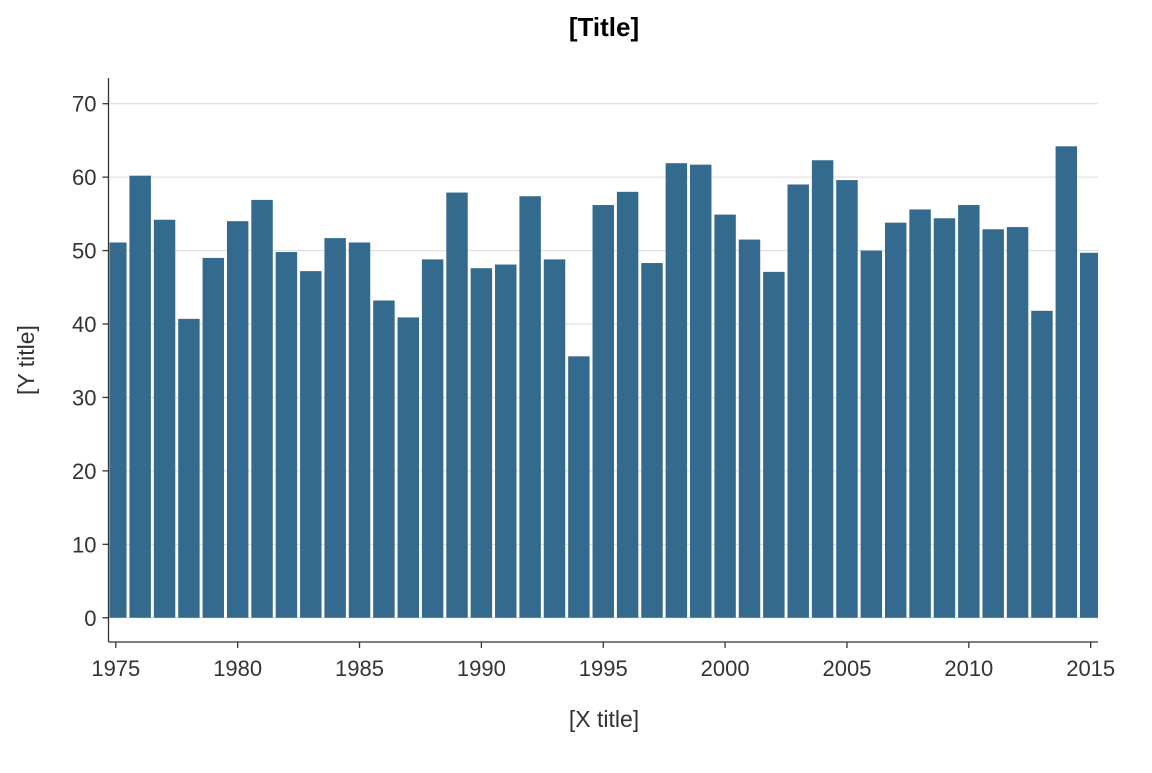 This screenshot has height=773, width=1152. I want to click on y-ticks: 0 10 20 30 40 50 60 70, so click(90, 361).